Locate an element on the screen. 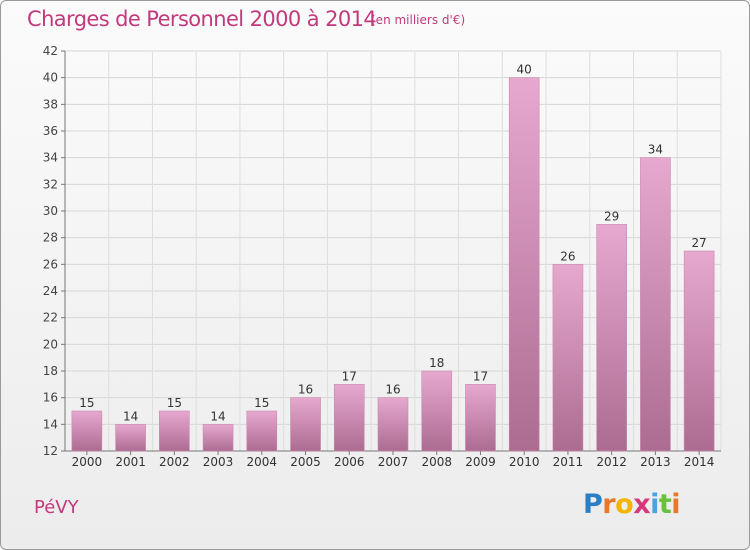  data-label-2013: 34 is located at coordinates (655, 150).